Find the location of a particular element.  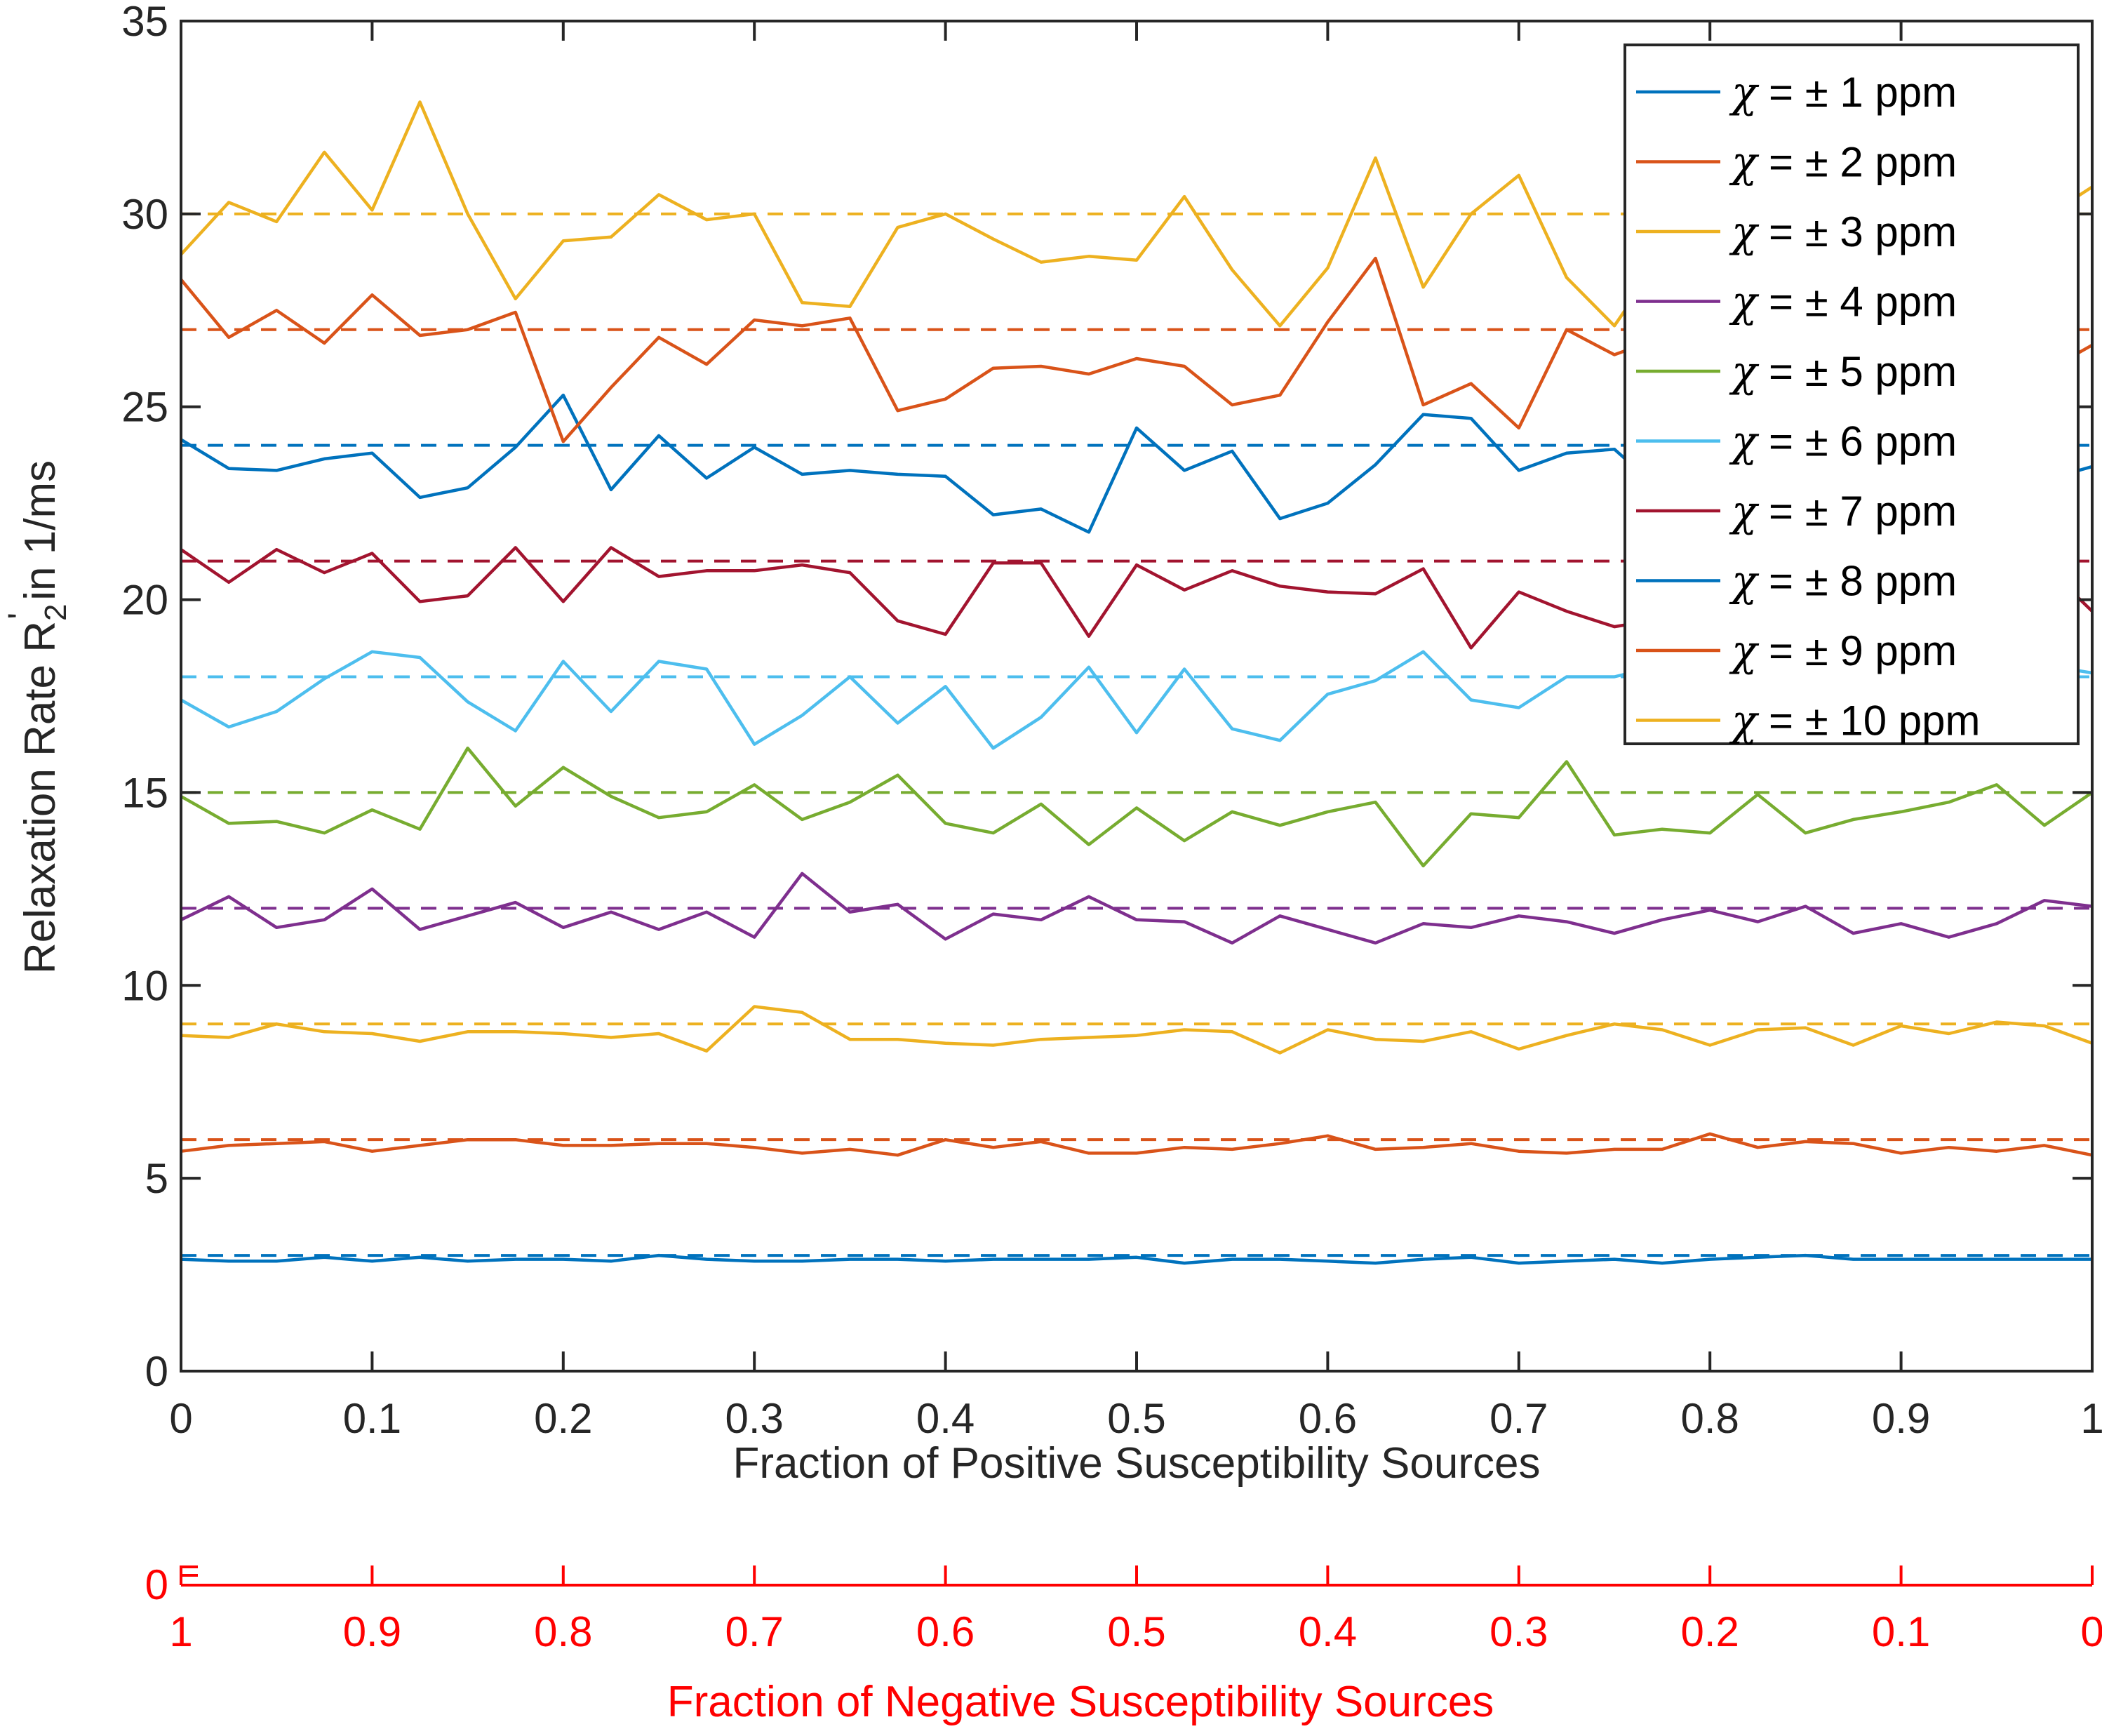

secondary-tick-label: 0.5 is located at coordinates (1136, 1631).